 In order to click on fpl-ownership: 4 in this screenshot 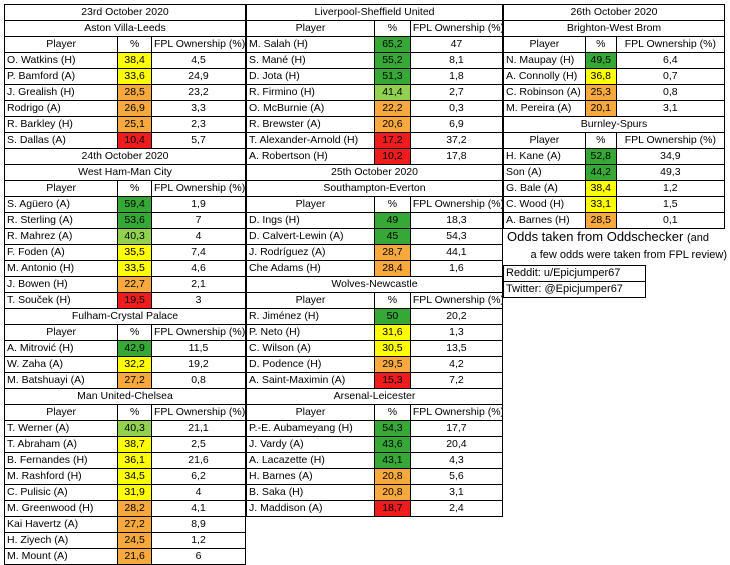, I will do `click(198, 236)`.